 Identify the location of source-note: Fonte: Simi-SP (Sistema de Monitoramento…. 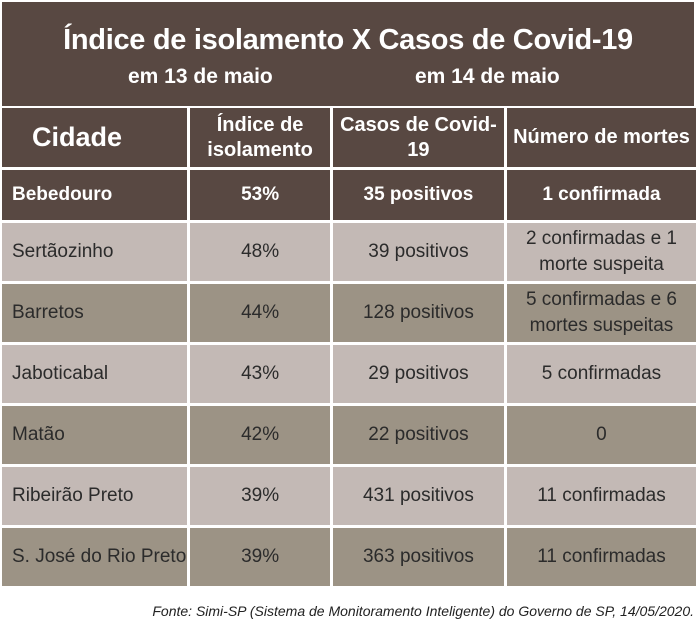
(423, 611).